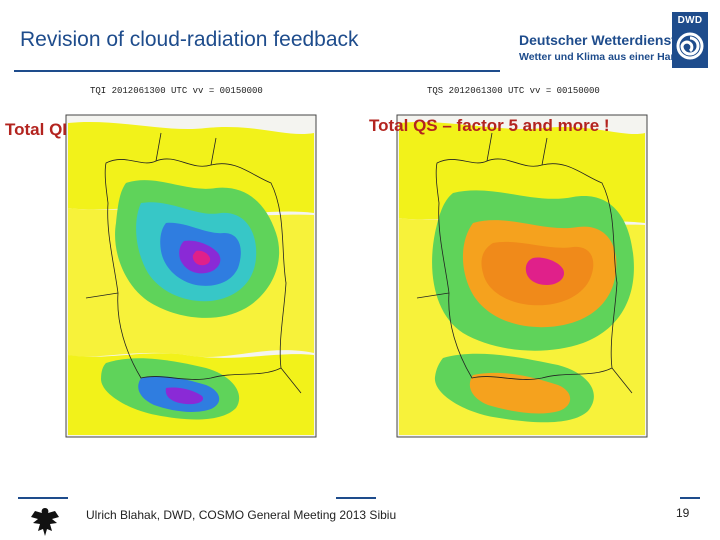 The height and width of the screenshot is (540, 720). What do you see at coordinates (193, 263) in the screenshot?
I see `map-borders-qi` at bounding box center [193, 263].